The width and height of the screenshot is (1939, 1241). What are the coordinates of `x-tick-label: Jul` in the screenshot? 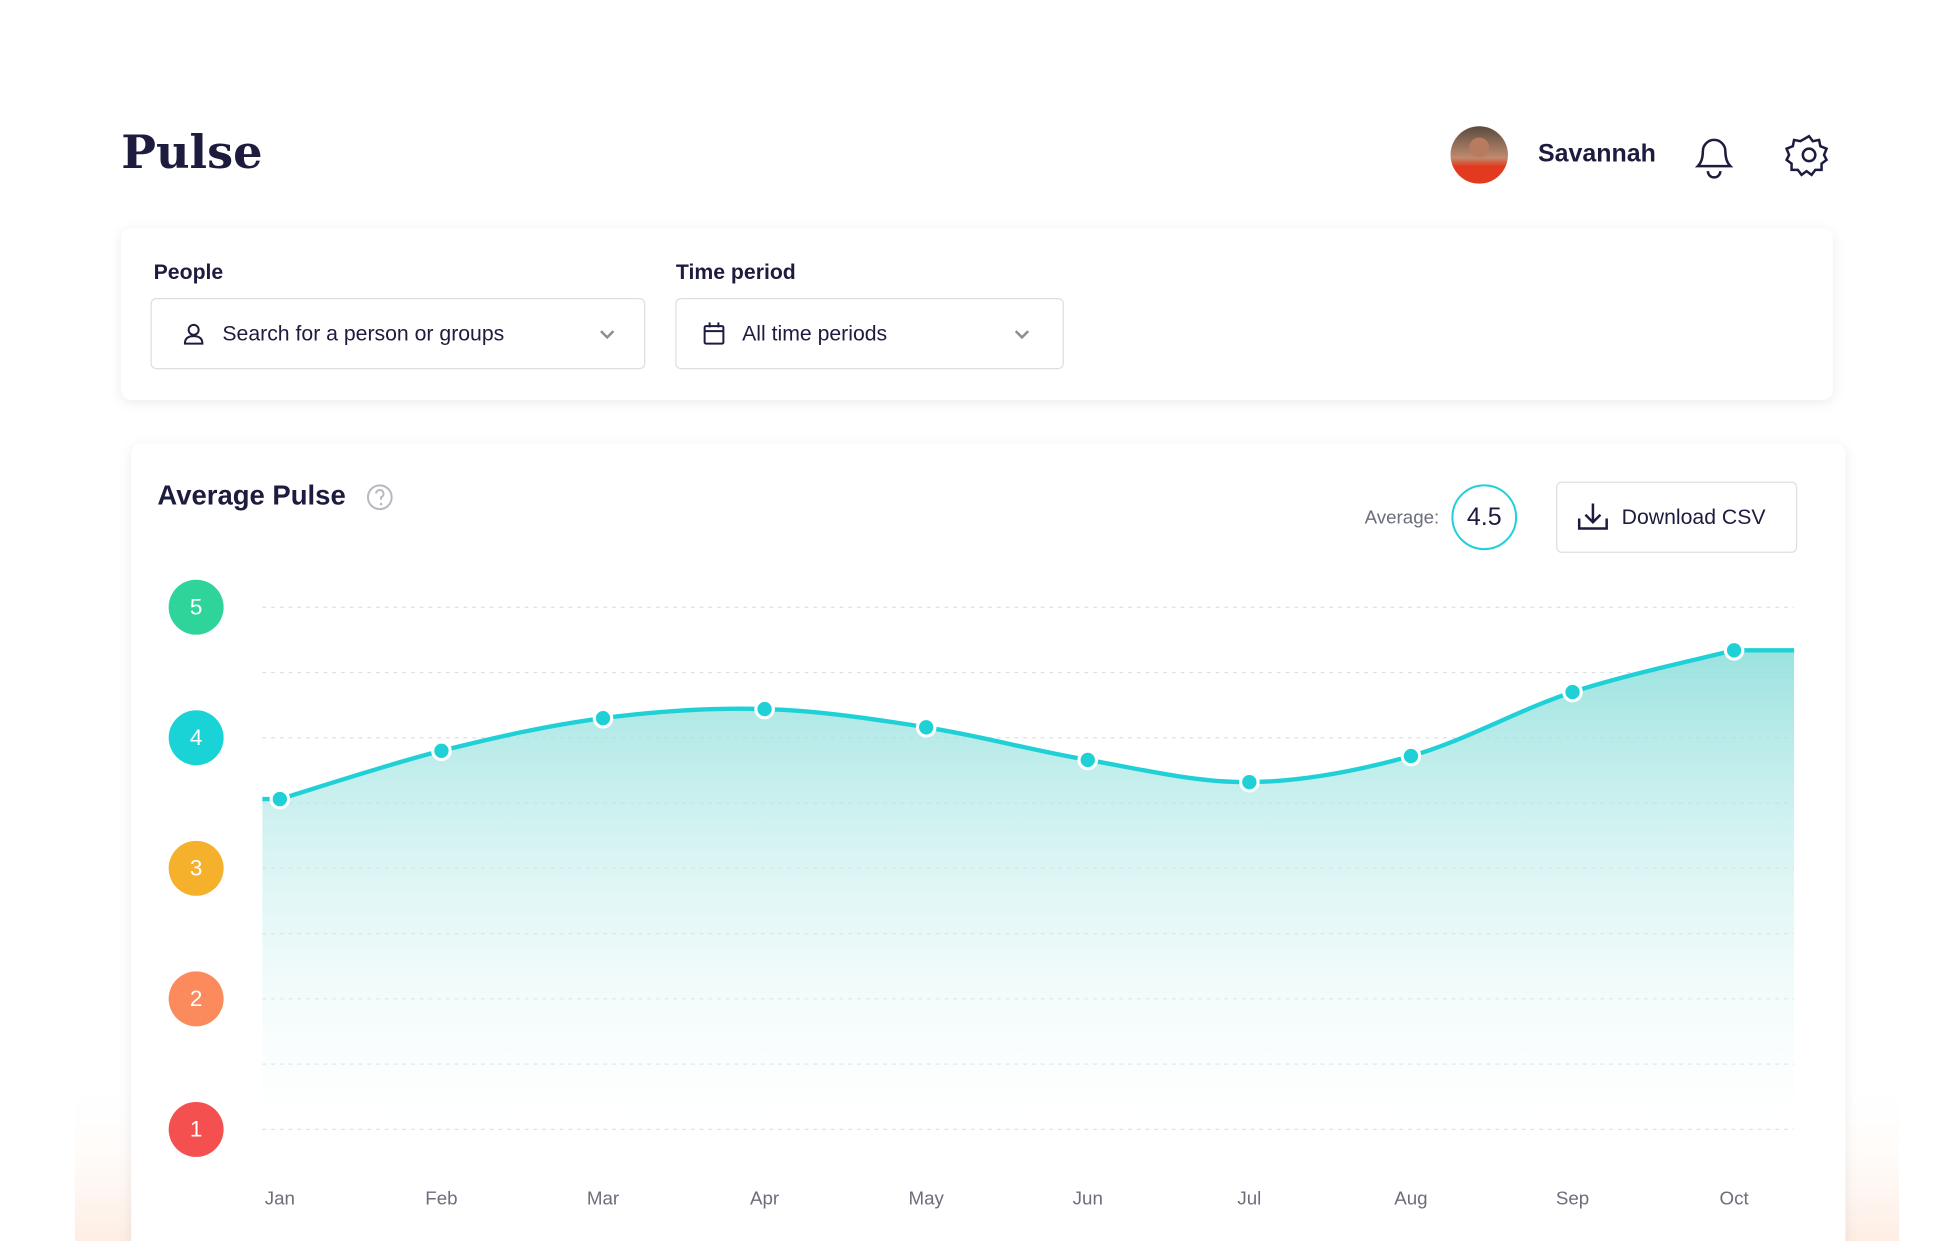 It's located at (1249, 1197).